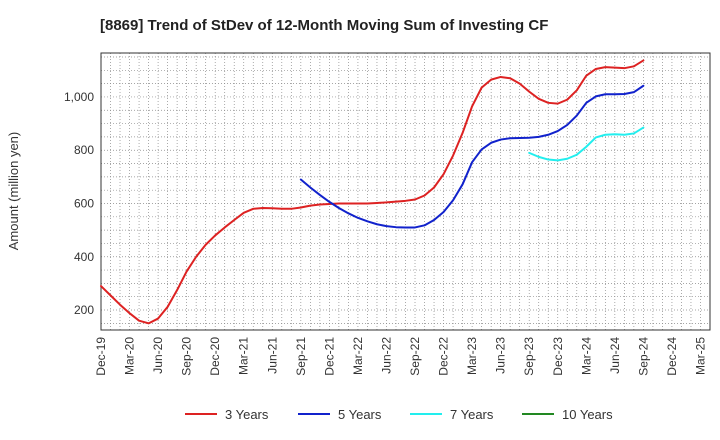 This screenshot has width=720, height=440. I want to click on x-tick-label: Dec-24, so click(672, 356).